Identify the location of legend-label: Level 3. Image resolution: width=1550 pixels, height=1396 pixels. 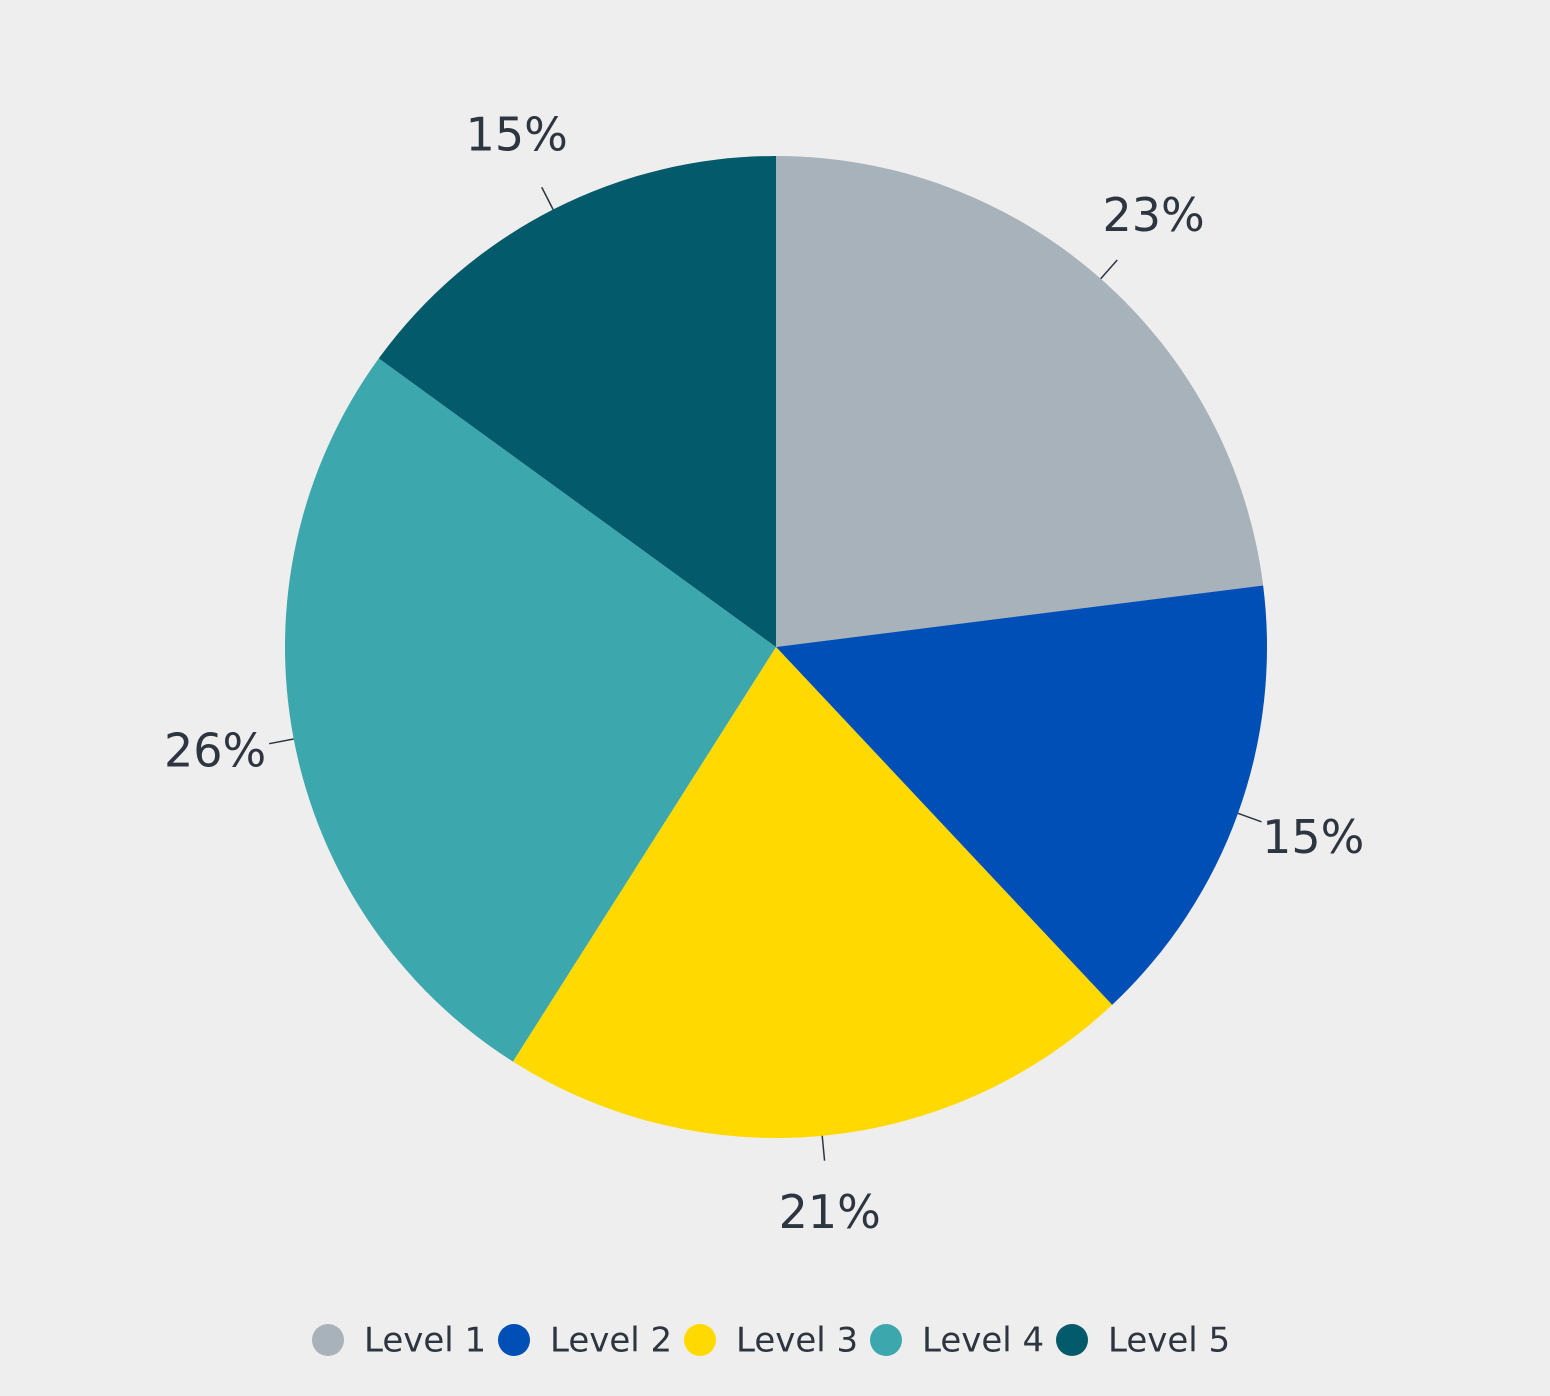
(797, 1341).